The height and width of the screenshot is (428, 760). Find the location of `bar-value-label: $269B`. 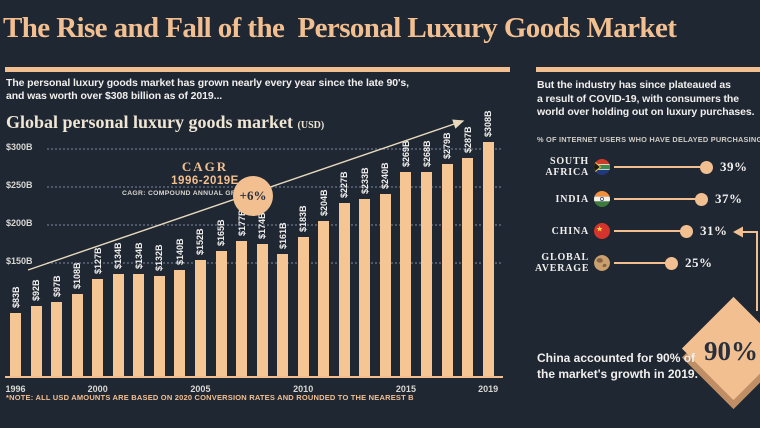

bar-value-label: $269B is located at coordinates (405, 153).